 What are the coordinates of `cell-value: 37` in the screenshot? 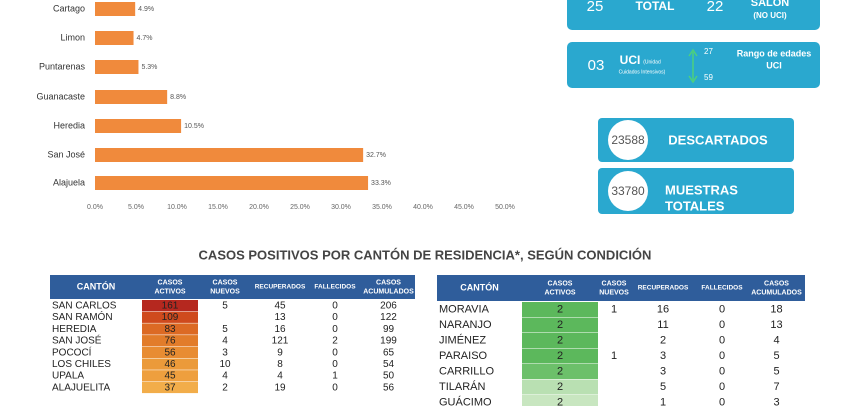 It's located at (170, 387).